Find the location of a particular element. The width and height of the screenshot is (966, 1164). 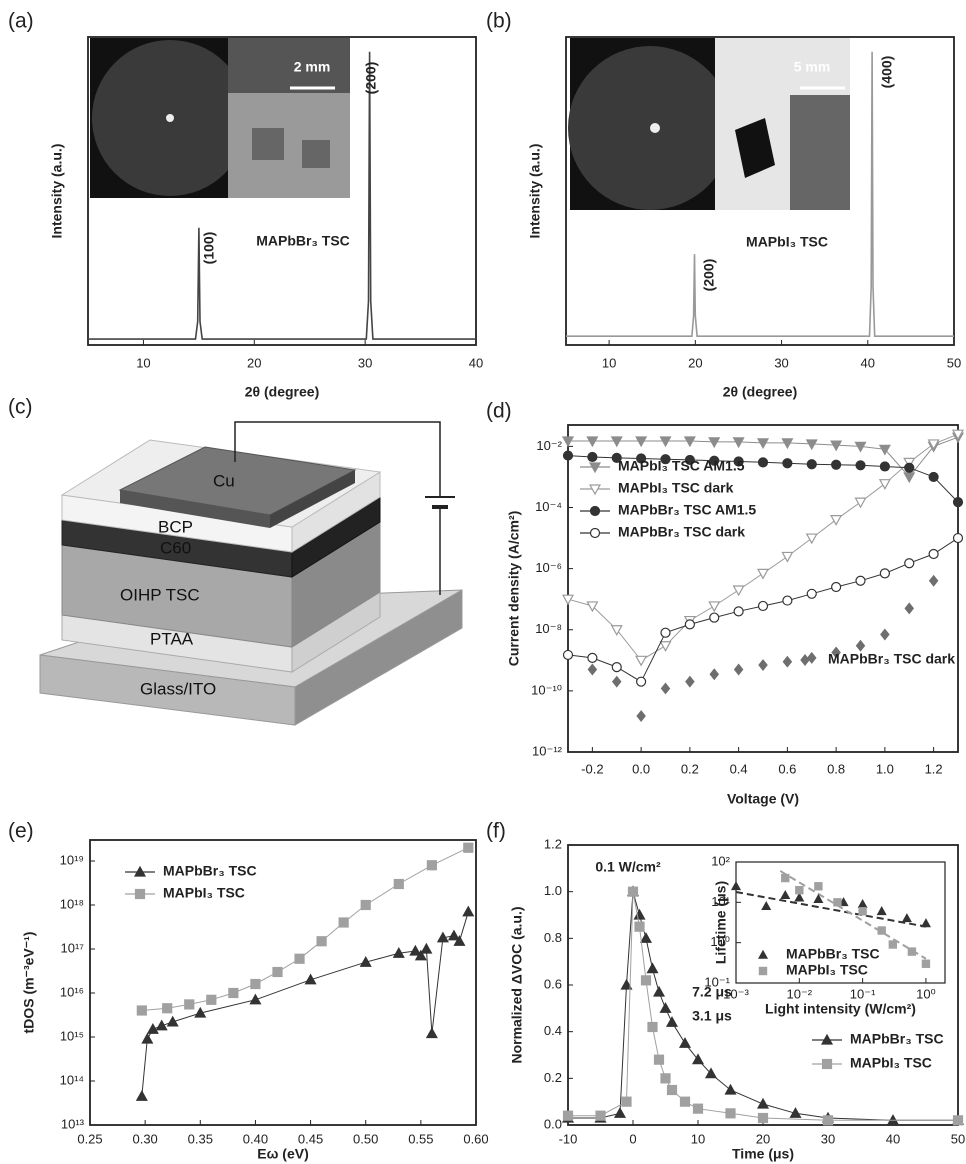

annotation: 3.1 μs is located at coordinates (712, 1016).